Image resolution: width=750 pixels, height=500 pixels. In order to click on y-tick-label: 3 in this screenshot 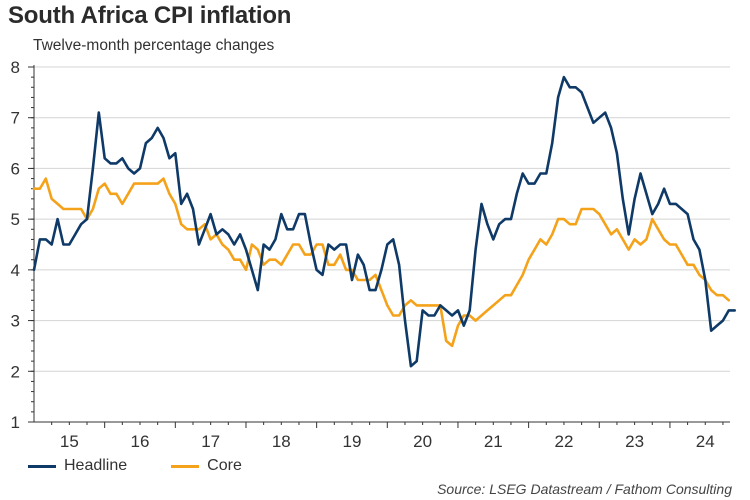, I will do `click(15, 321)`.